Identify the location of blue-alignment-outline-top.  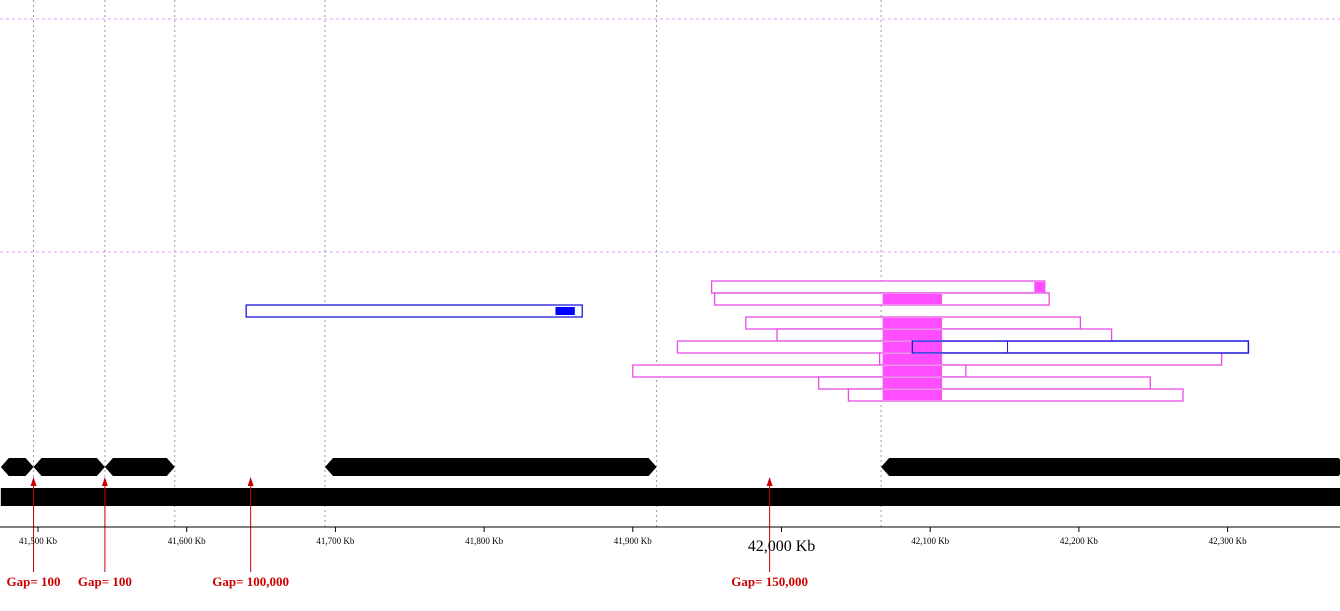
(1080, 347).